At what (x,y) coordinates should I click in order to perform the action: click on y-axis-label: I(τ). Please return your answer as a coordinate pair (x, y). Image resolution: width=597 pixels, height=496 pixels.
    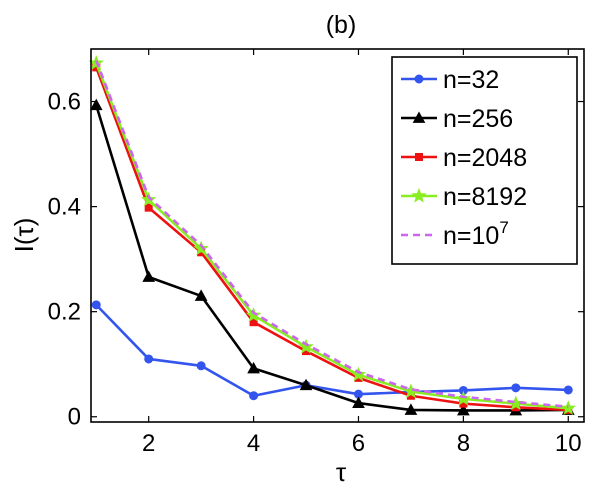
    Looking at the image, I should click on (24, 235).